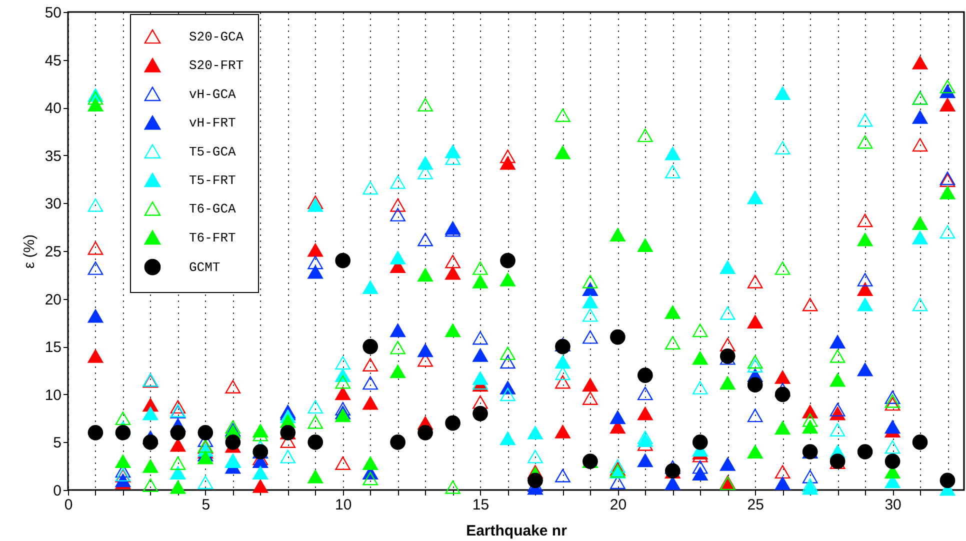 This screenshot has width=966, height=541. Describe the element at coordinates (517, 531) in the screenshot. I see `x-axis-title: Earthquake nr` at that location.